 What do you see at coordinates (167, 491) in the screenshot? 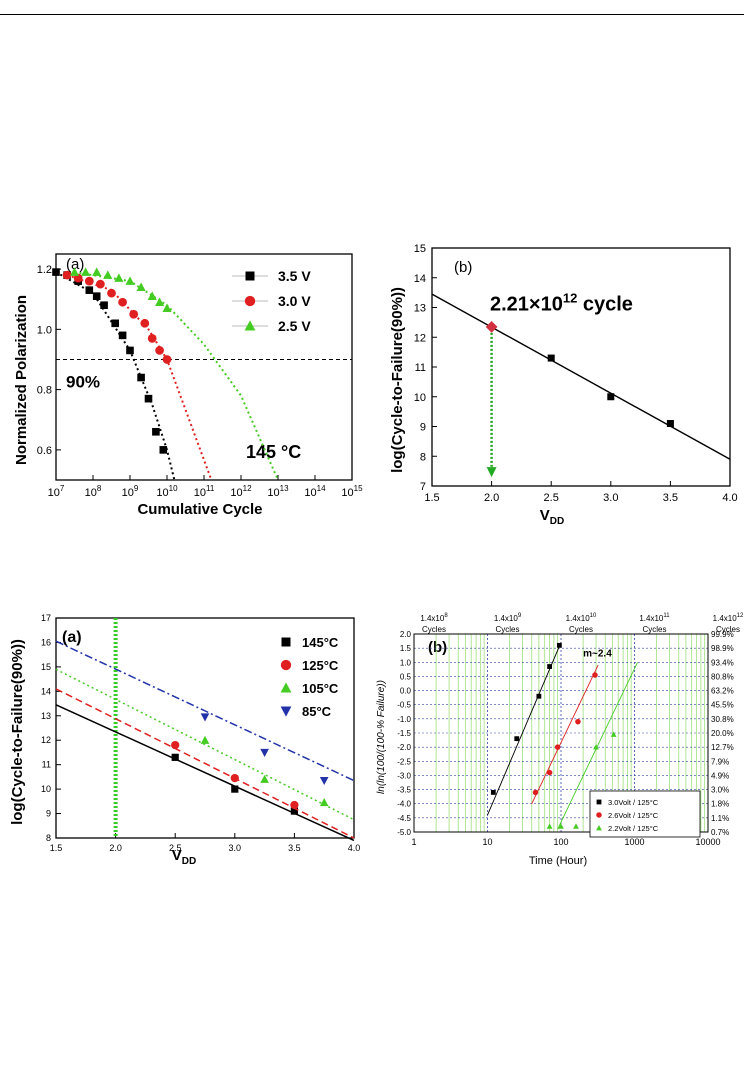
I see `x-tick-label: 10¹⁰` at bounding box center [167, 491].